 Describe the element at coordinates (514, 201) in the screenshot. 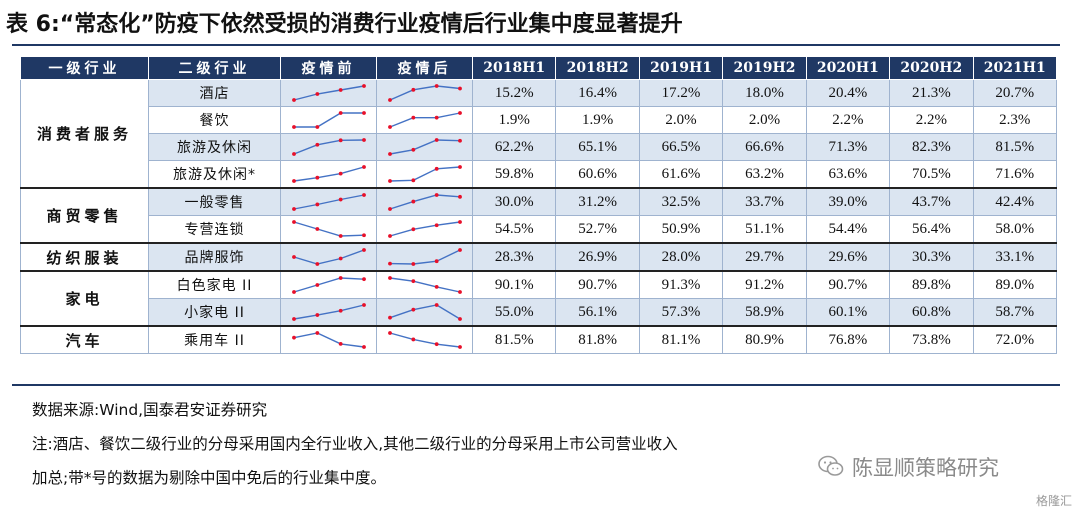

I see `value-cell: 30.0%` at that location.